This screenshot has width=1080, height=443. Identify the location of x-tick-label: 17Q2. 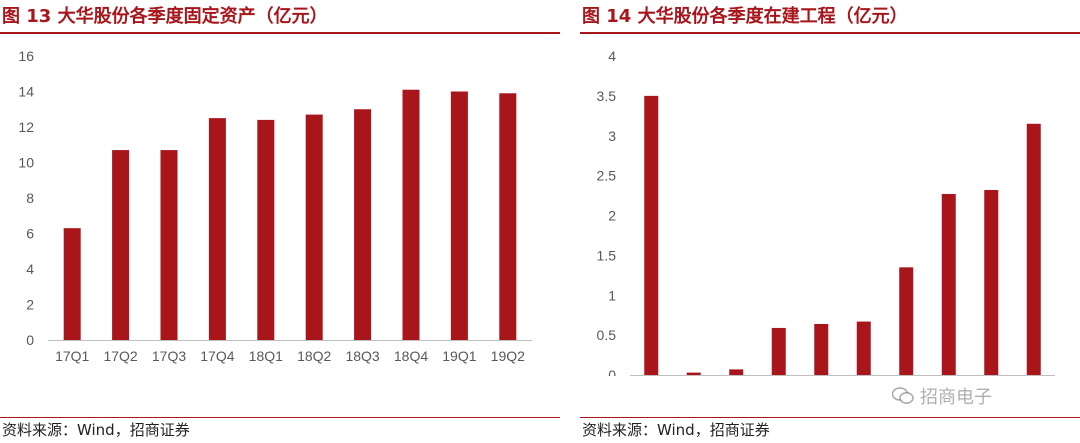
(120, 356).